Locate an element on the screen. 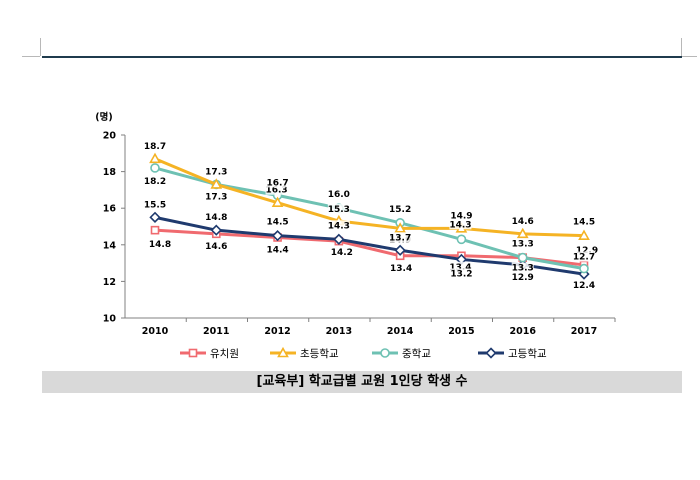 This screenshot has height=480, width=700. x-tick-label: 2011 is located at coordinates (216, 331).